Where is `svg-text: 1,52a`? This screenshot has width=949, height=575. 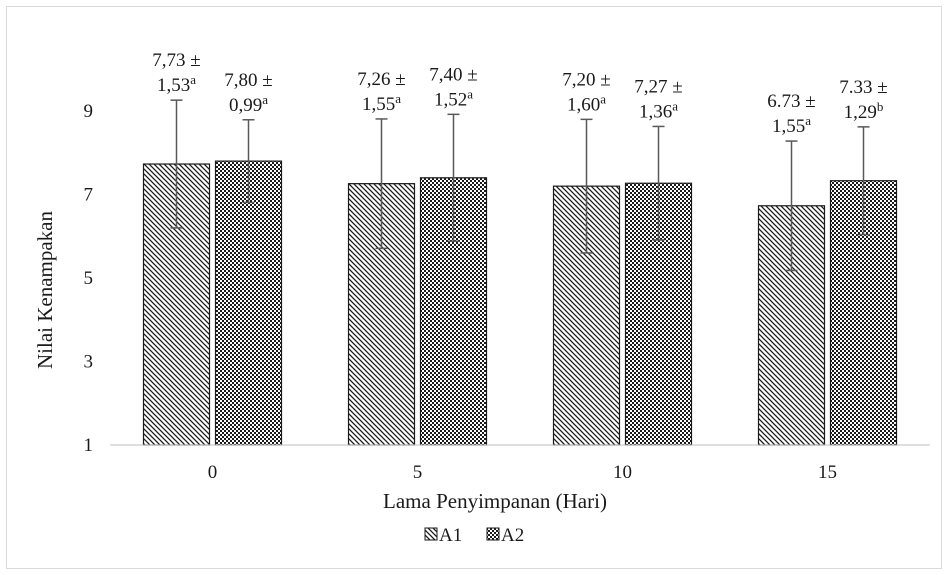 svg-text: 1,52a is located at coordinates (453, 98).